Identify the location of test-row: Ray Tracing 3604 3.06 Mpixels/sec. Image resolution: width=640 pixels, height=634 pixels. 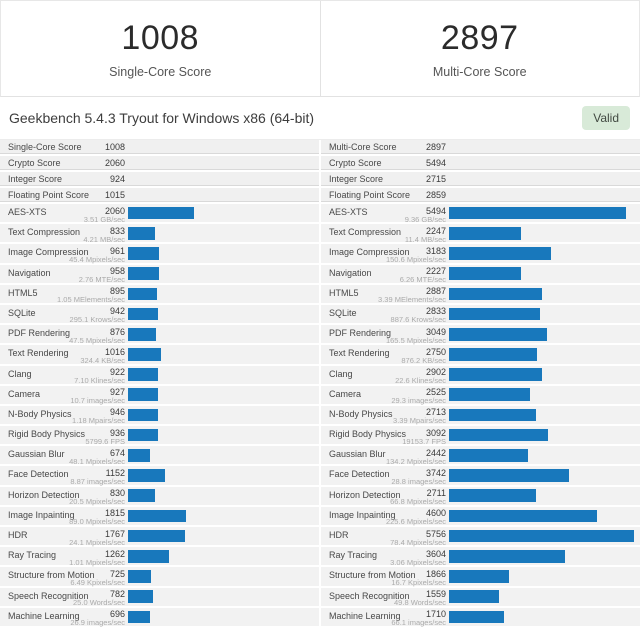
(480, 557).